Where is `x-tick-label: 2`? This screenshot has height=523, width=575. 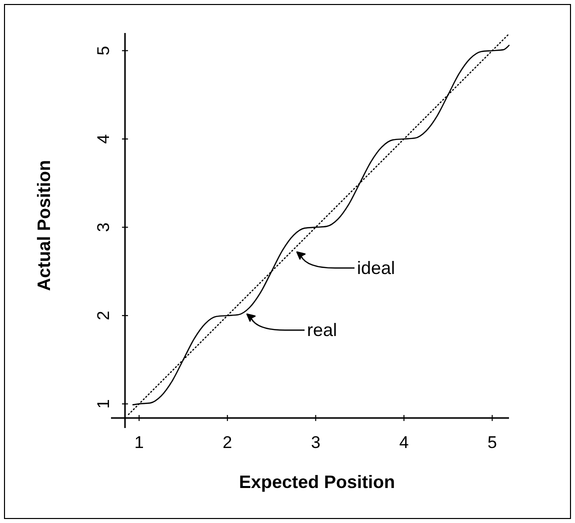 x-tick-label: 2 is located at coordinates (227, 442).